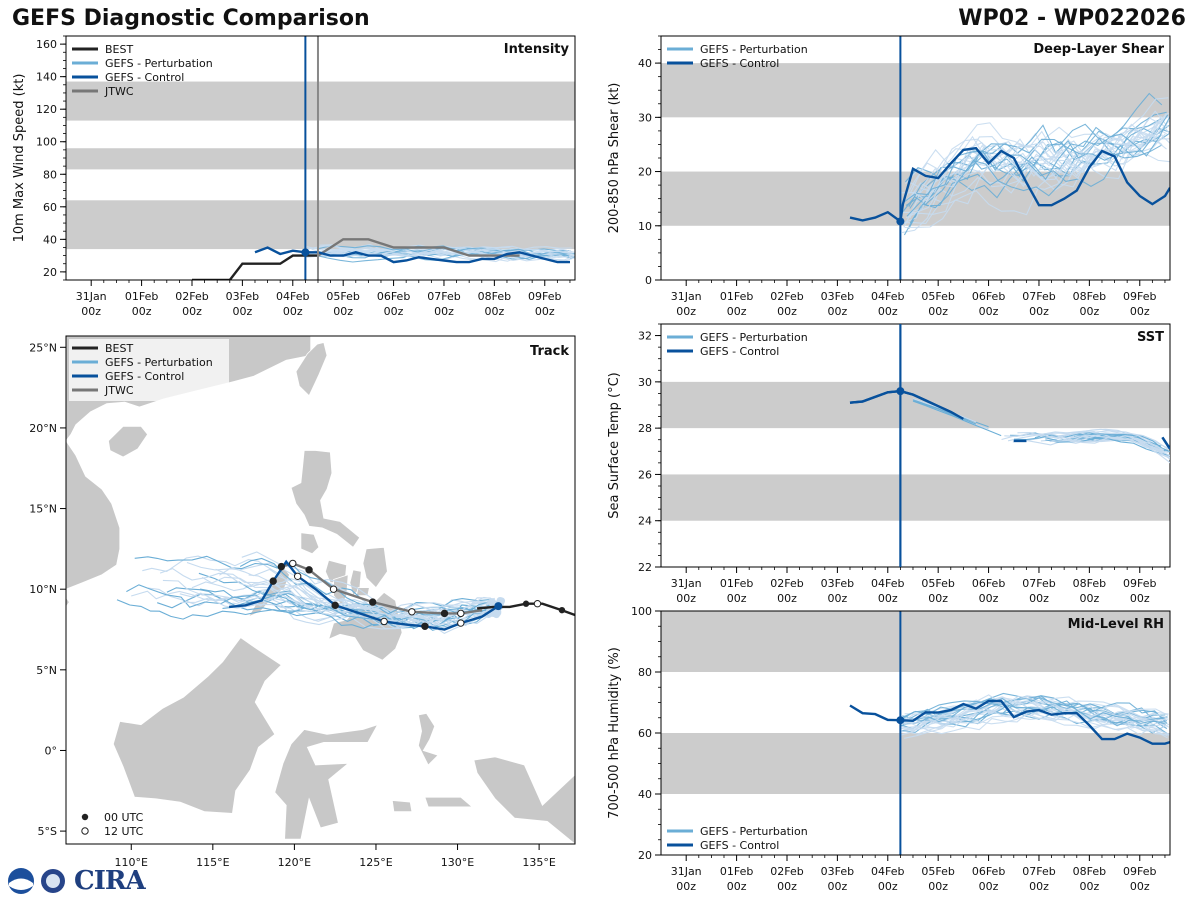 The image size is (1200, 900). Describe the element at coordinates (645, 672) in the screenshot. I see `rh-ytick-label: 80` at that location.